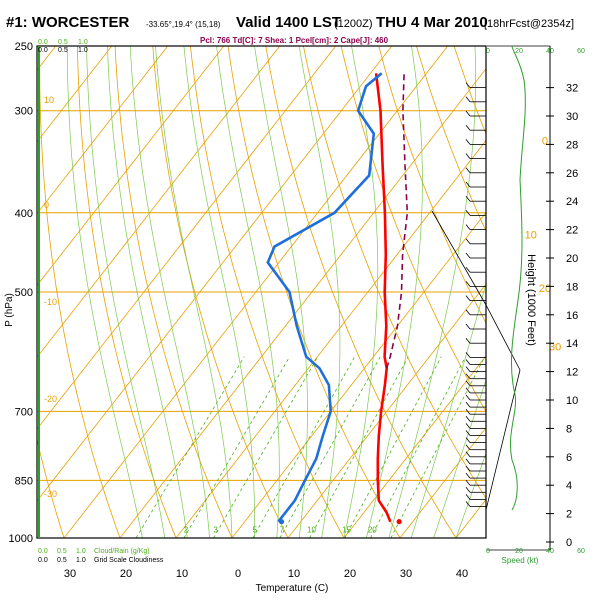 This screenshot has height=600, width=600. Describe the element at coordinates (572, 145) in the screenshot. I see `height-tick-label: 28` at that location.